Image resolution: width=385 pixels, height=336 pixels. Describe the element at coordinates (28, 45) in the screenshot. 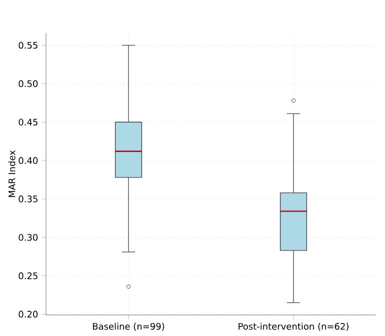

I see `y-tick-label: 0.55` at that location.